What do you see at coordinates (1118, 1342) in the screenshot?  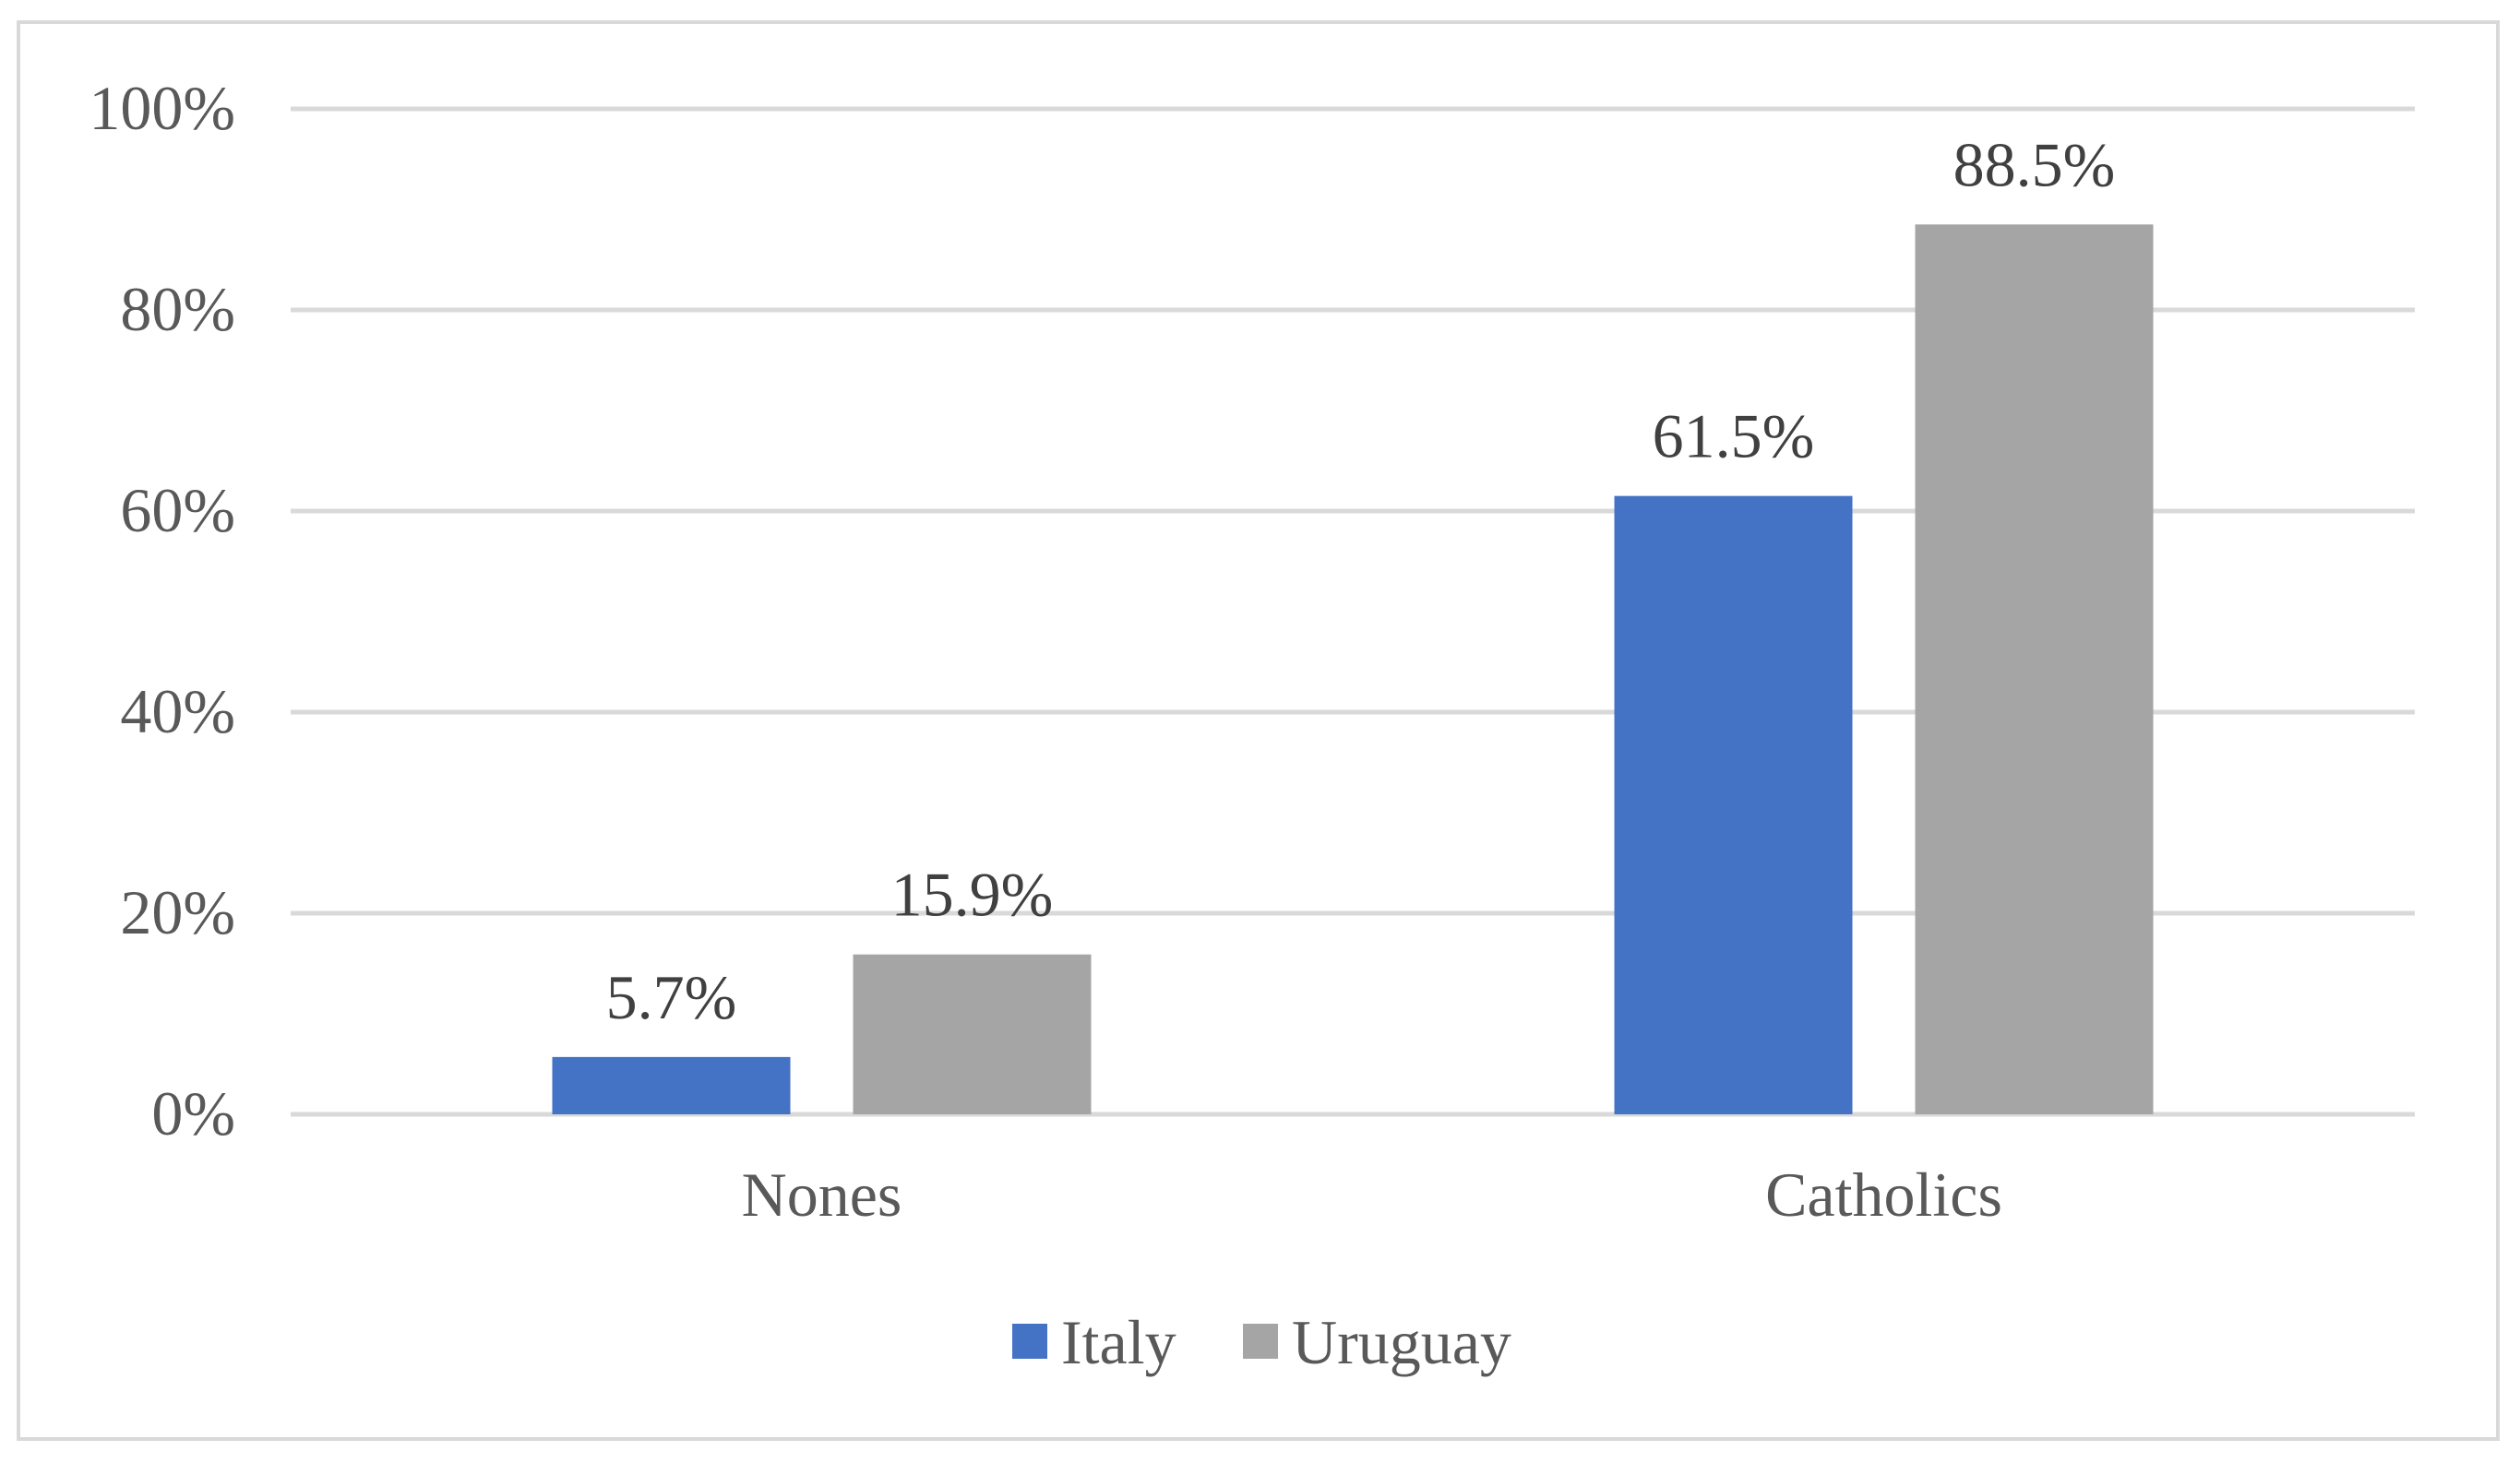 I see `legend-label: Italy` at bounding box center [1118, 1342].